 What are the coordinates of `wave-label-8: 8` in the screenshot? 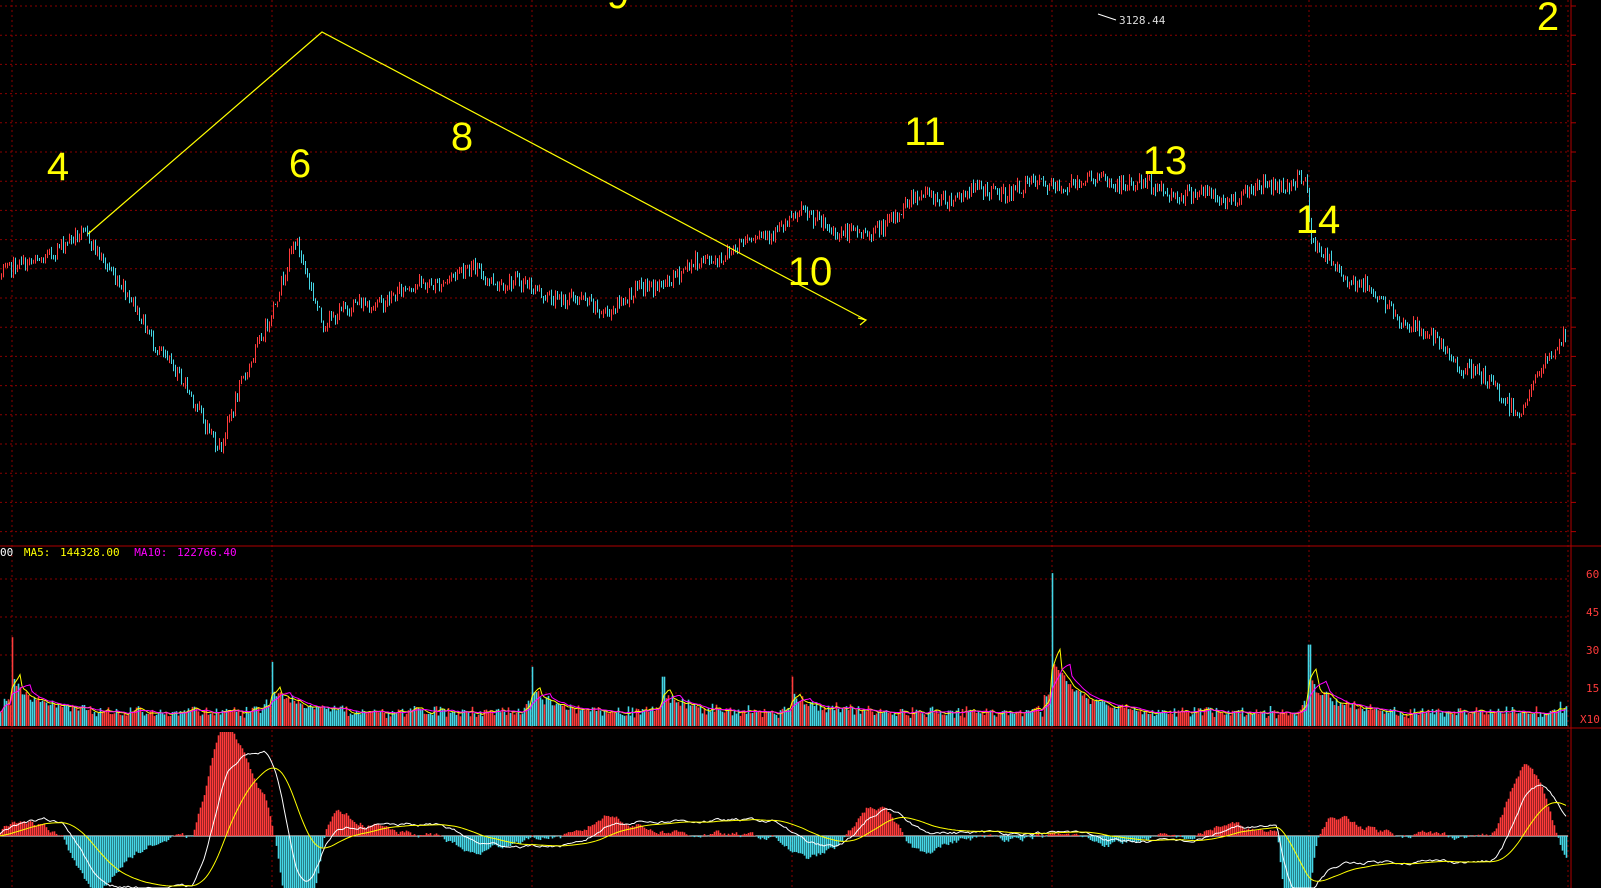 It's located at (462, 137).